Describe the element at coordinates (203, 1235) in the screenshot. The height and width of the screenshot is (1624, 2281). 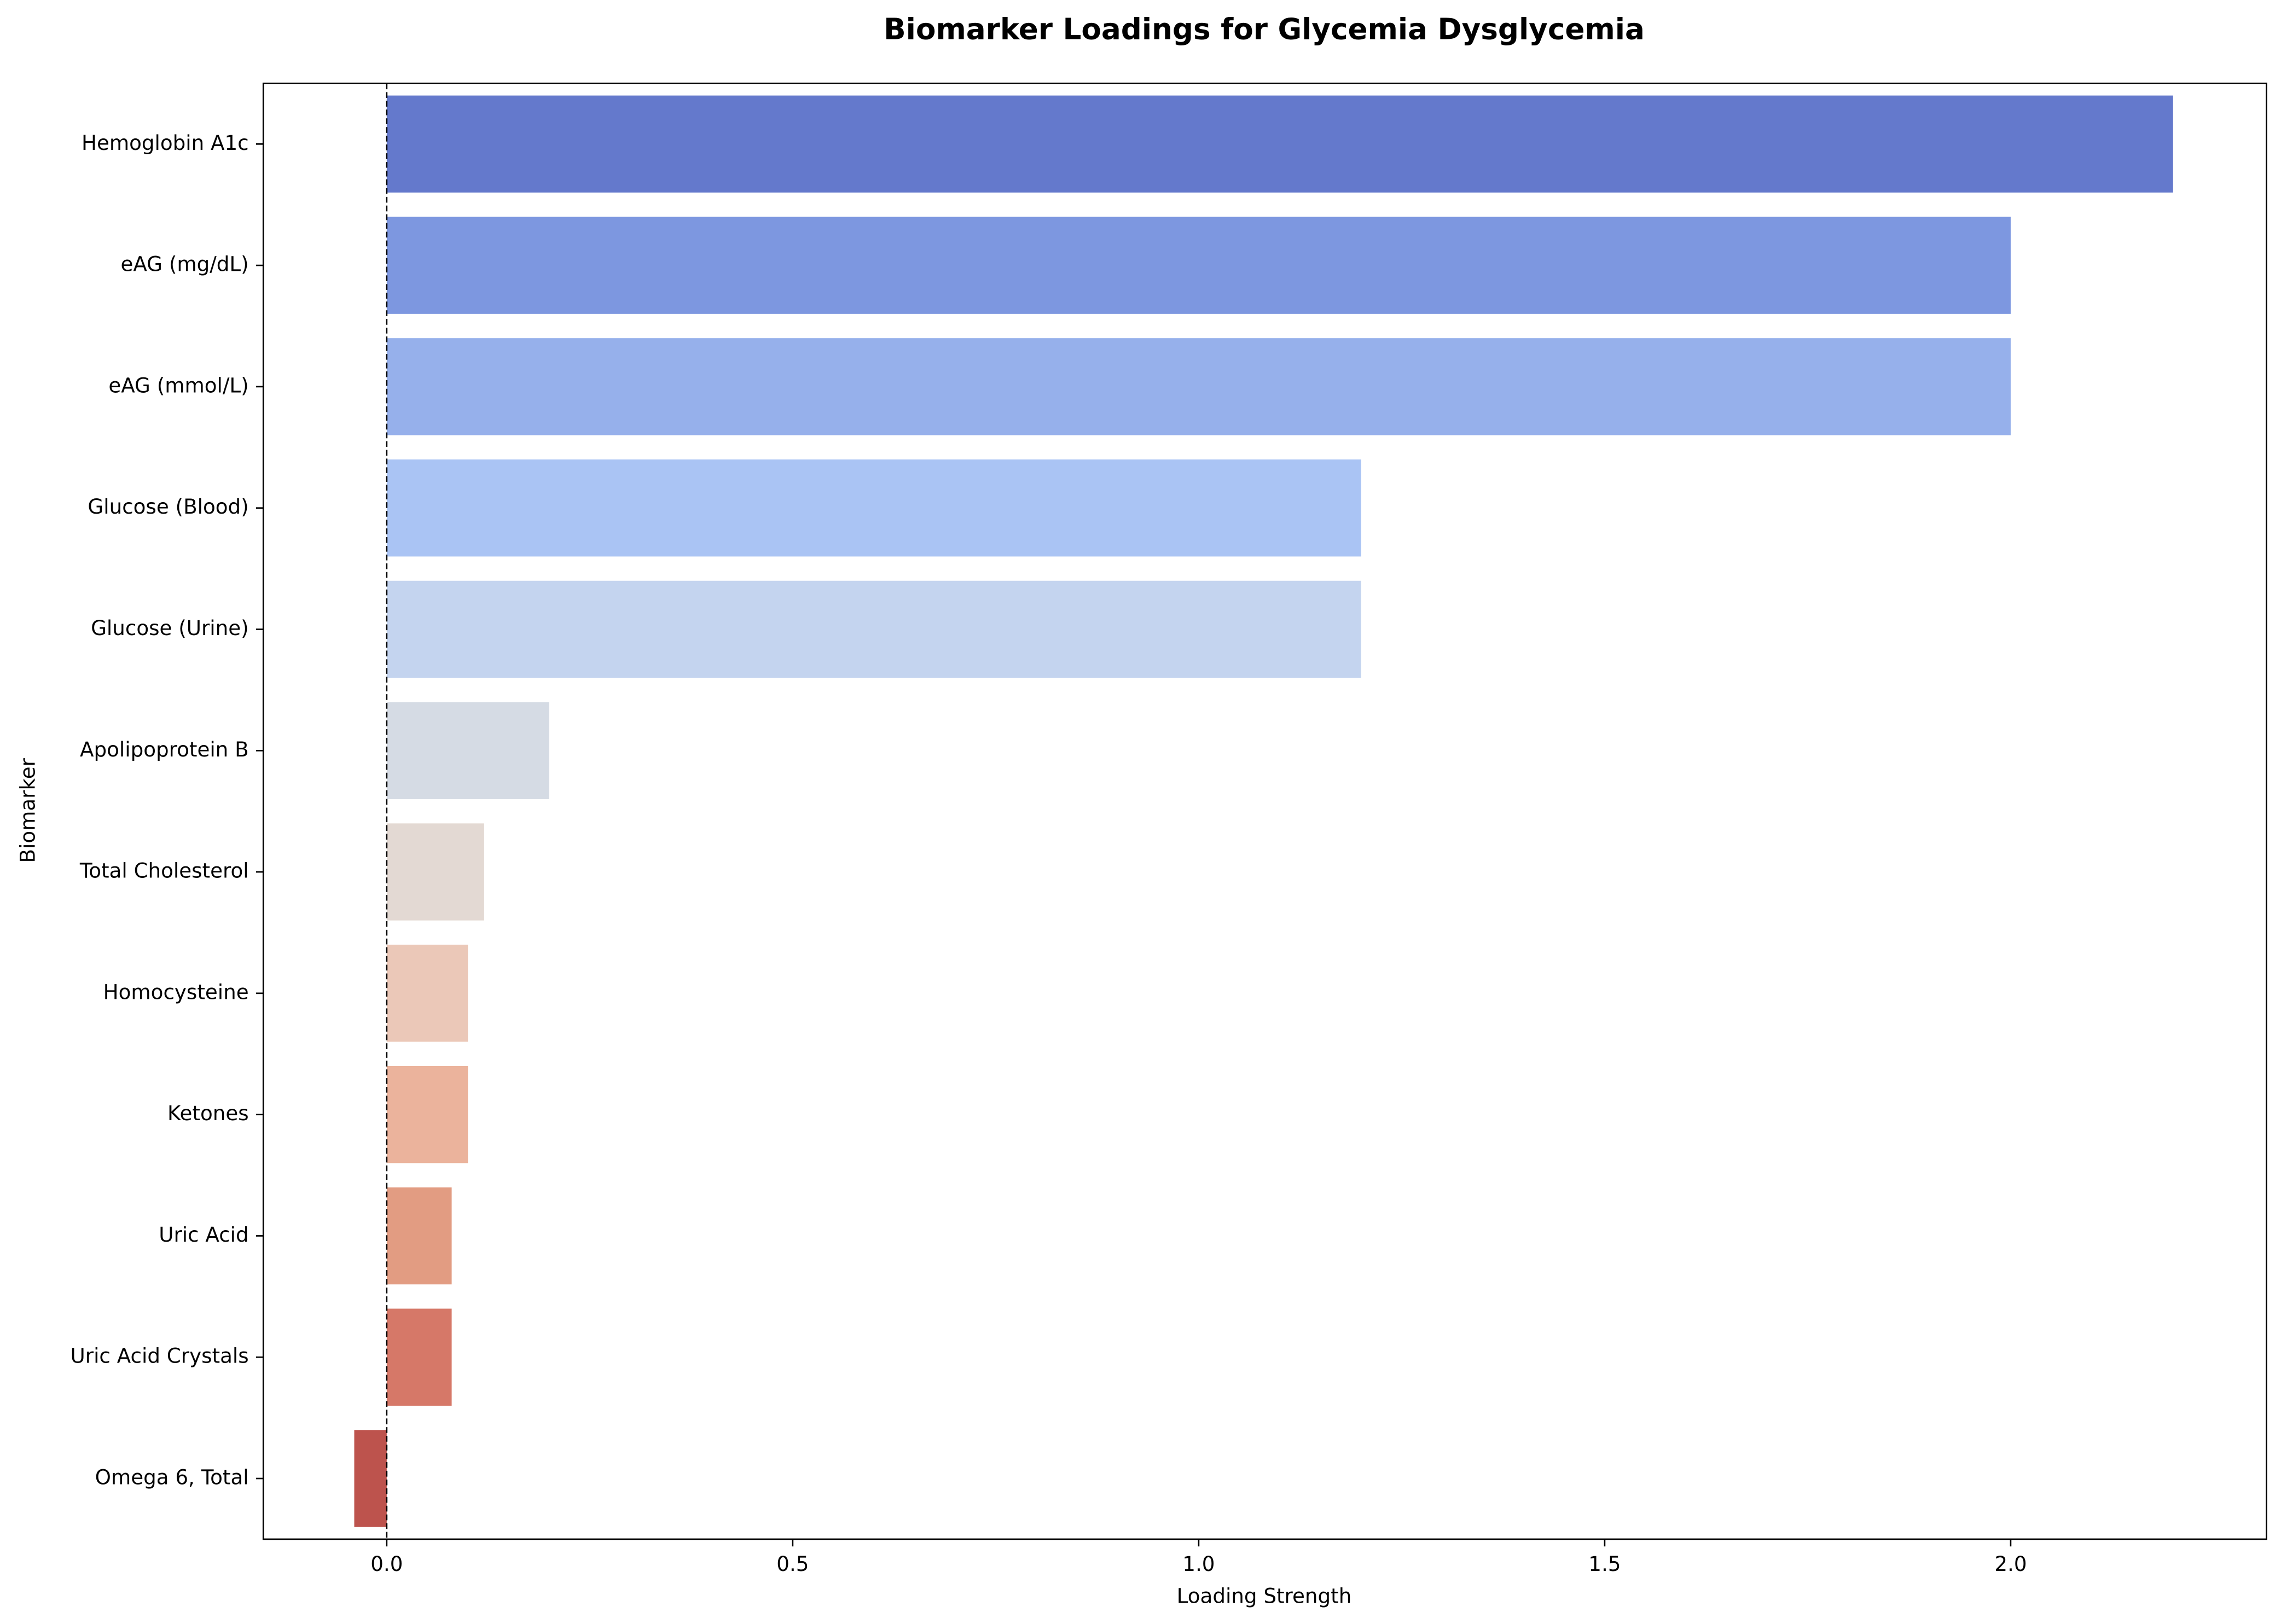
I see `y-tick-label: Uric Acid` at that location.